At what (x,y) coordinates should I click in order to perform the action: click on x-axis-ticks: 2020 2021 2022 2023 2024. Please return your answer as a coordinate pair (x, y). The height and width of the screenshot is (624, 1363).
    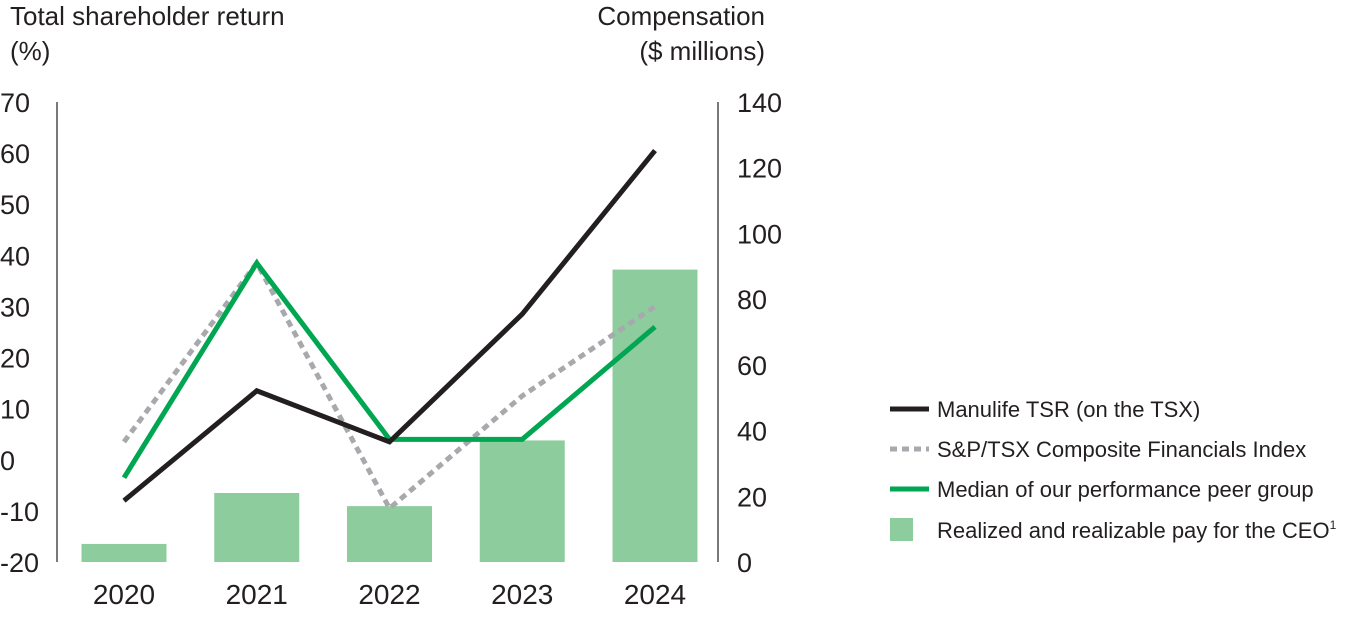
    Looking at the image, I should click on (389, 594).